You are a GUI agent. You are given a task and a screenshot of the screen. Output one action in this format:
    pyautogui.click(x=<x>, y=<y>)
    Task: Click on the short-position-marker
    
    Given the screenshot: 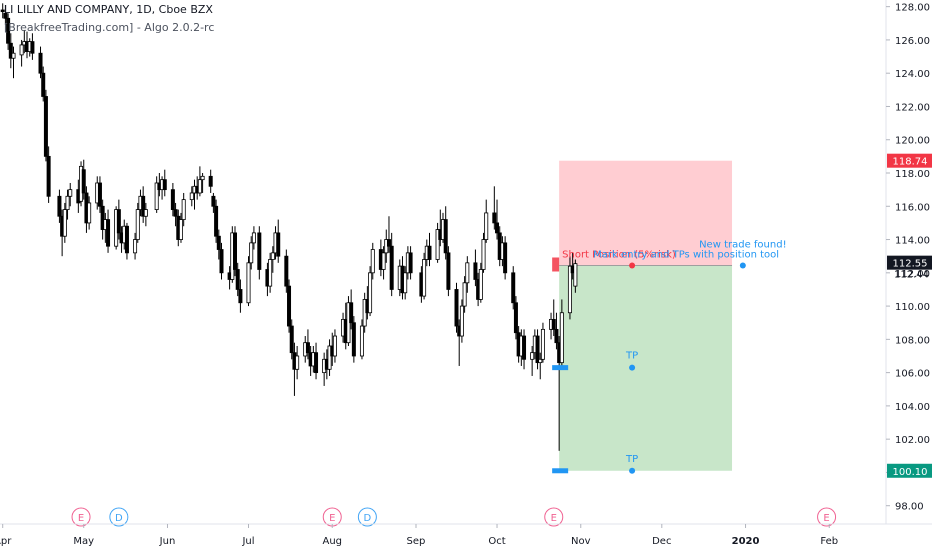 What is the action you would take?
    pyautogui.click(x=556, y=264)
    